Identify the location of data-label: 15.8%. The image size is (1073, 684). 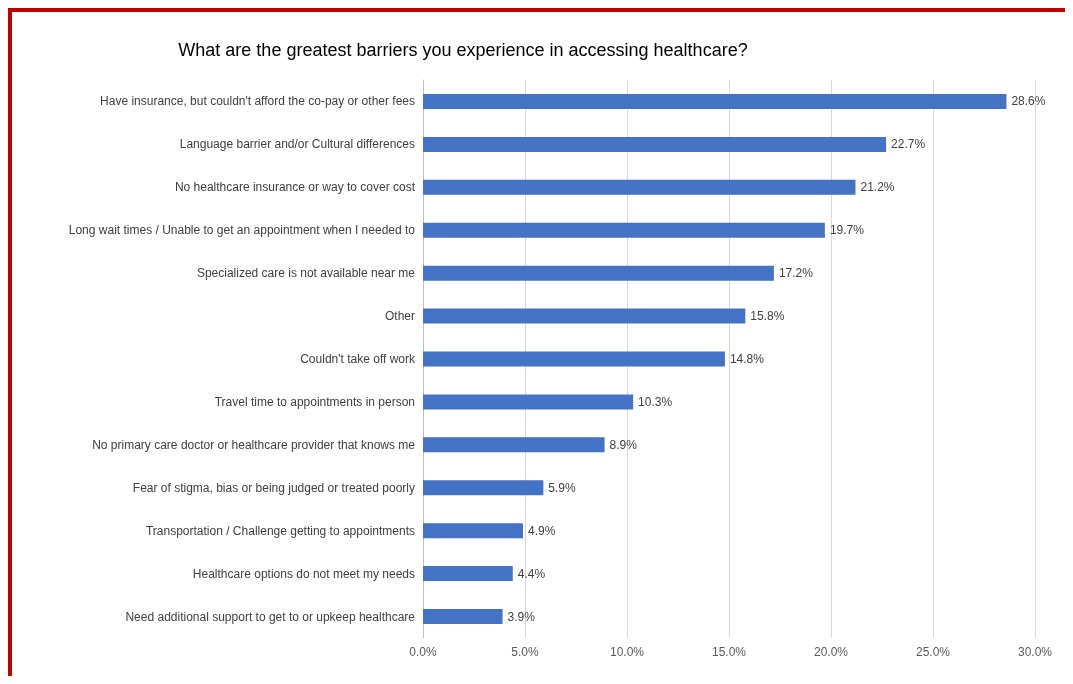
(767, 316).